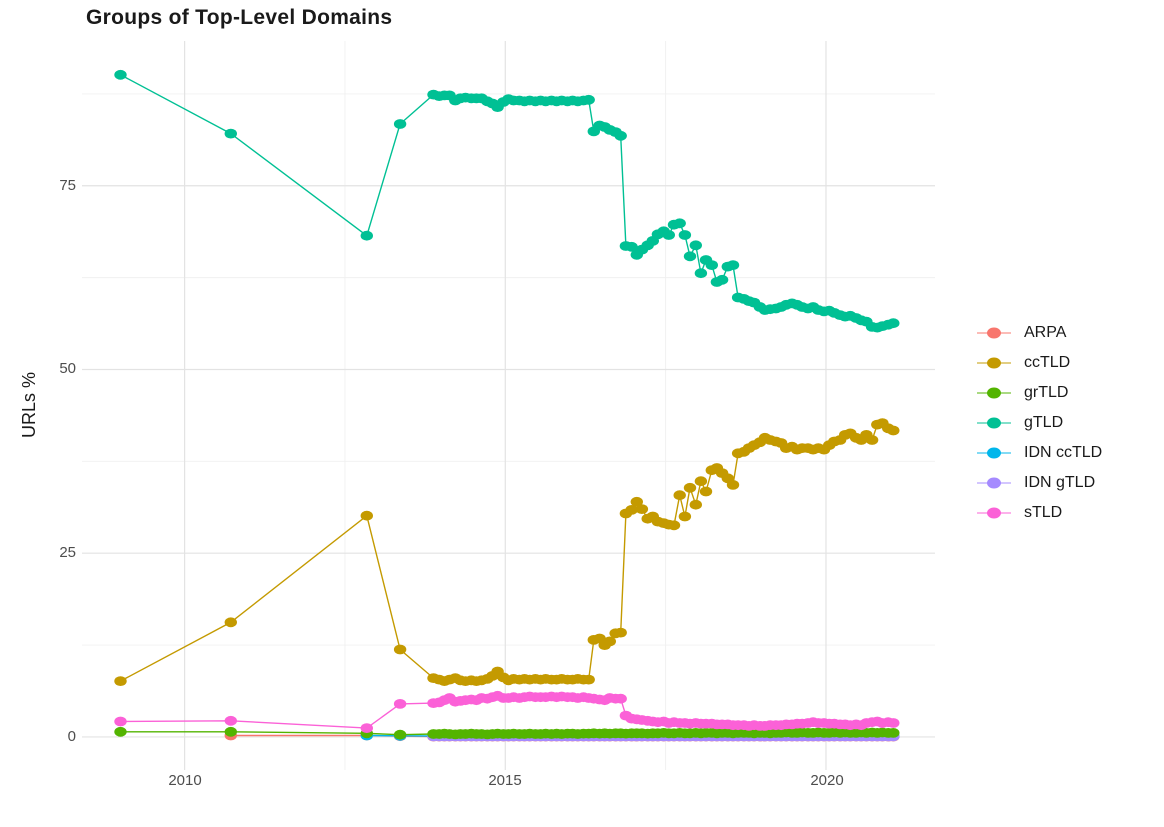 This screenshot has height=827, width=1164. I want to click on y-tick-label: 75, so click(67, 185).